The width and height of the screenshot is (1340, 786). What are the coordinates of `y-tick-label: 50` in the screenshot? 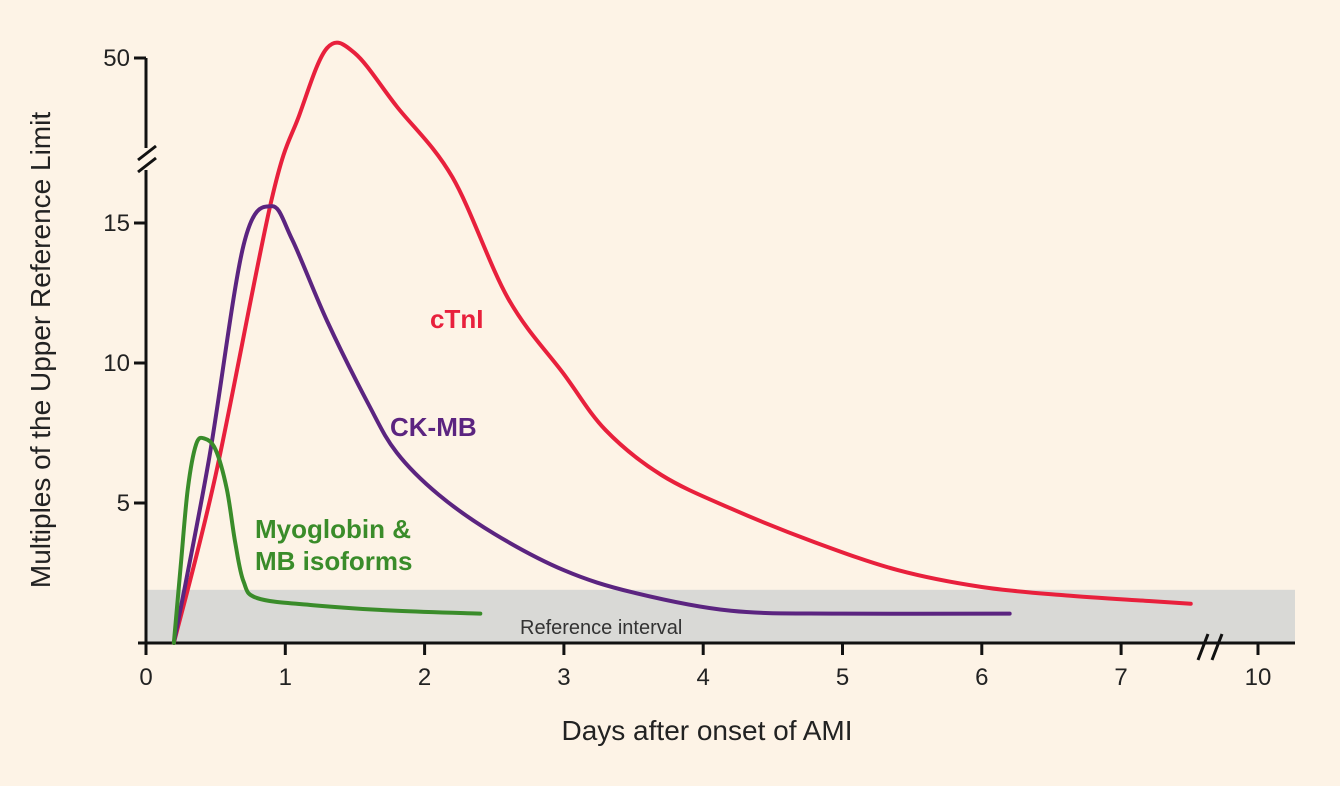 It's located at (116, 58).